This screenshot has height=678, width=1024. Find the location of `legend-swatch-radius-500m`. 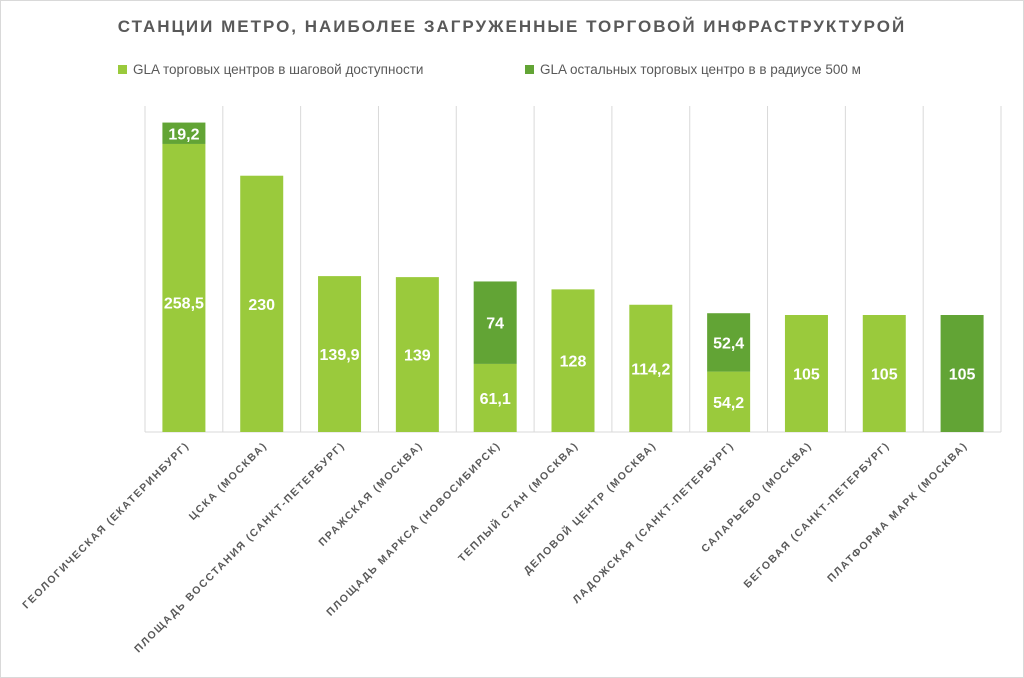

legend-swatch-radius-500m is located at coordinates (529, 69).